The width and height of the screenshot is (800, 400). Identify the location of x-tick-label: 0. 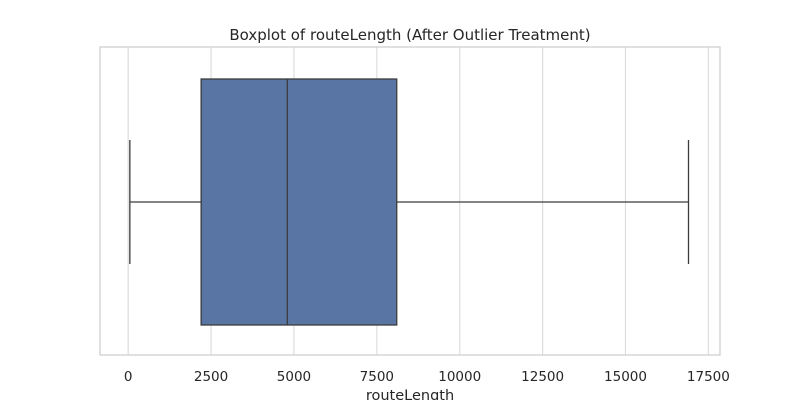
(128, 377).